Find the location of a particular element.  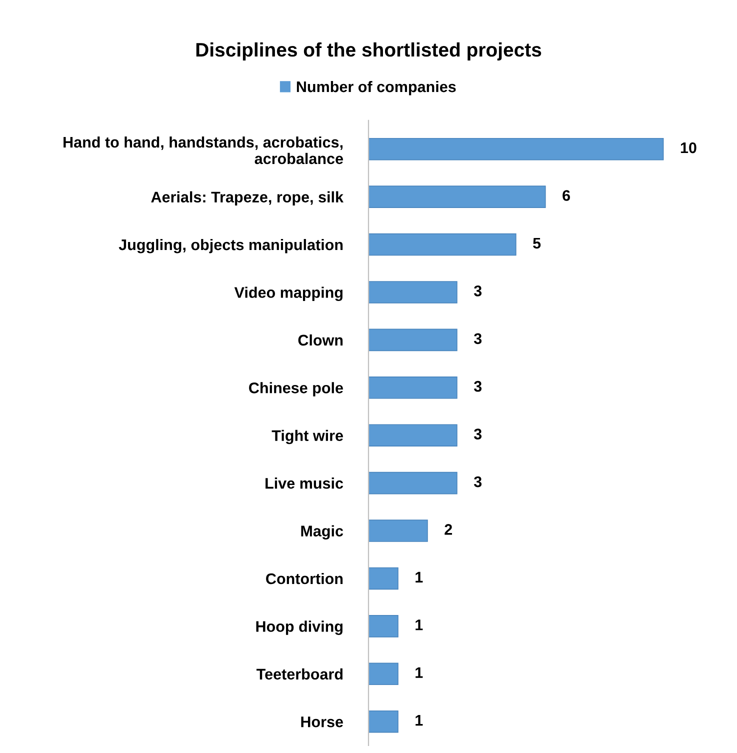

y-tick-label: Tight wire is located at coordinates (307, 437).